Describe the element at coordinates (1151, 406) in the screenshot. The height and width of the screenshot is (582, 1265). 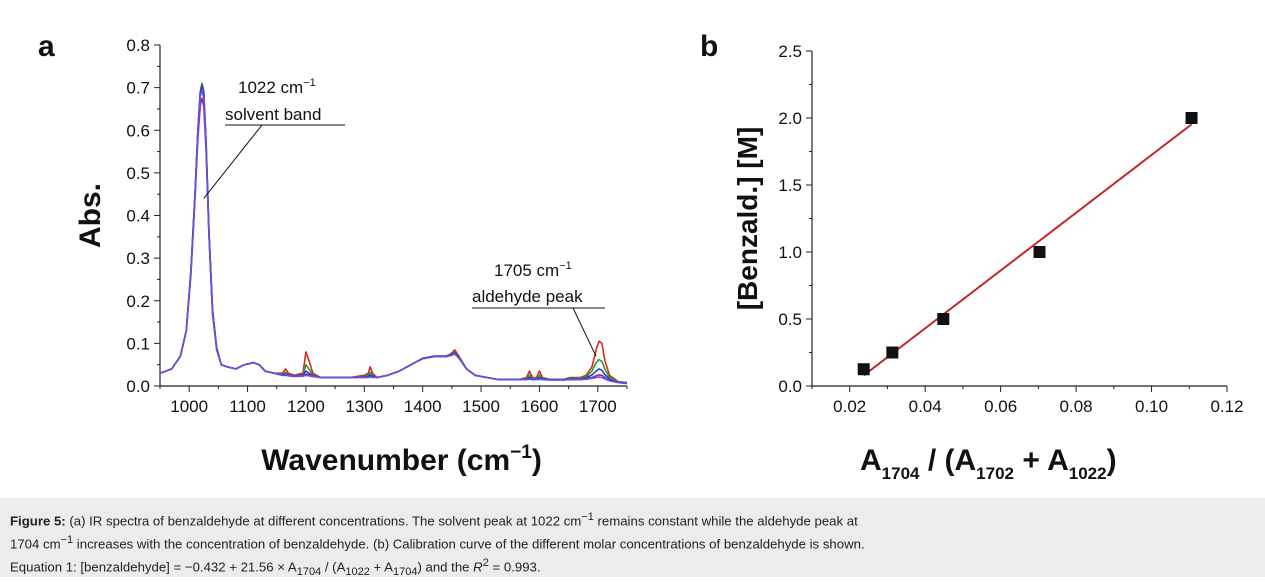
I see `x-tick-label: 0.10` at that location.